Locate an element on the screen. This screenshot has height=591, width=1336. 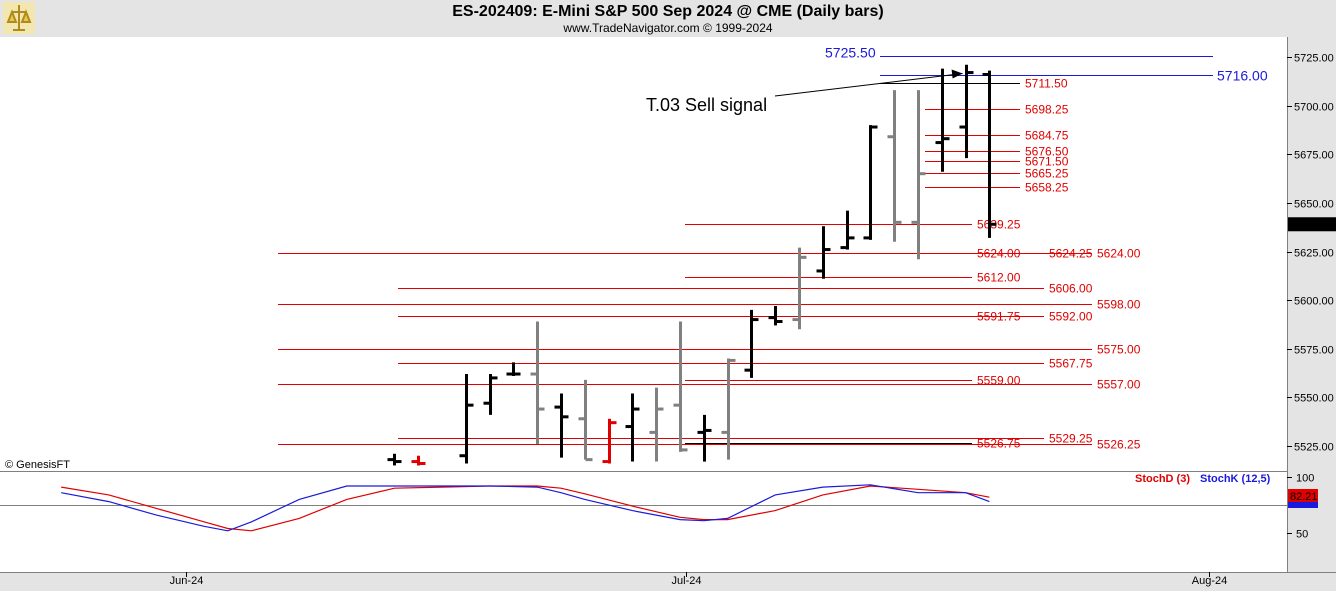
price-tick-label: 5600.00 is located at coordinates (1314, 302).